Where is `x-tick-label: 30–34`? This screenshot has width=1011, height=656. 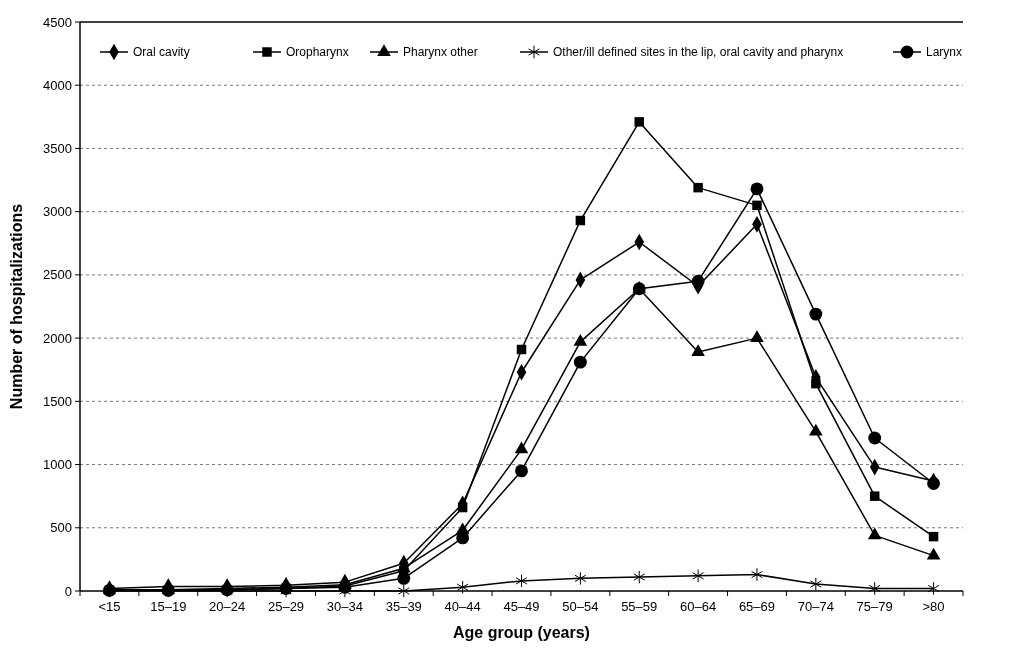 x-tick-label: 30–34 is located at coordinates (344, 606).